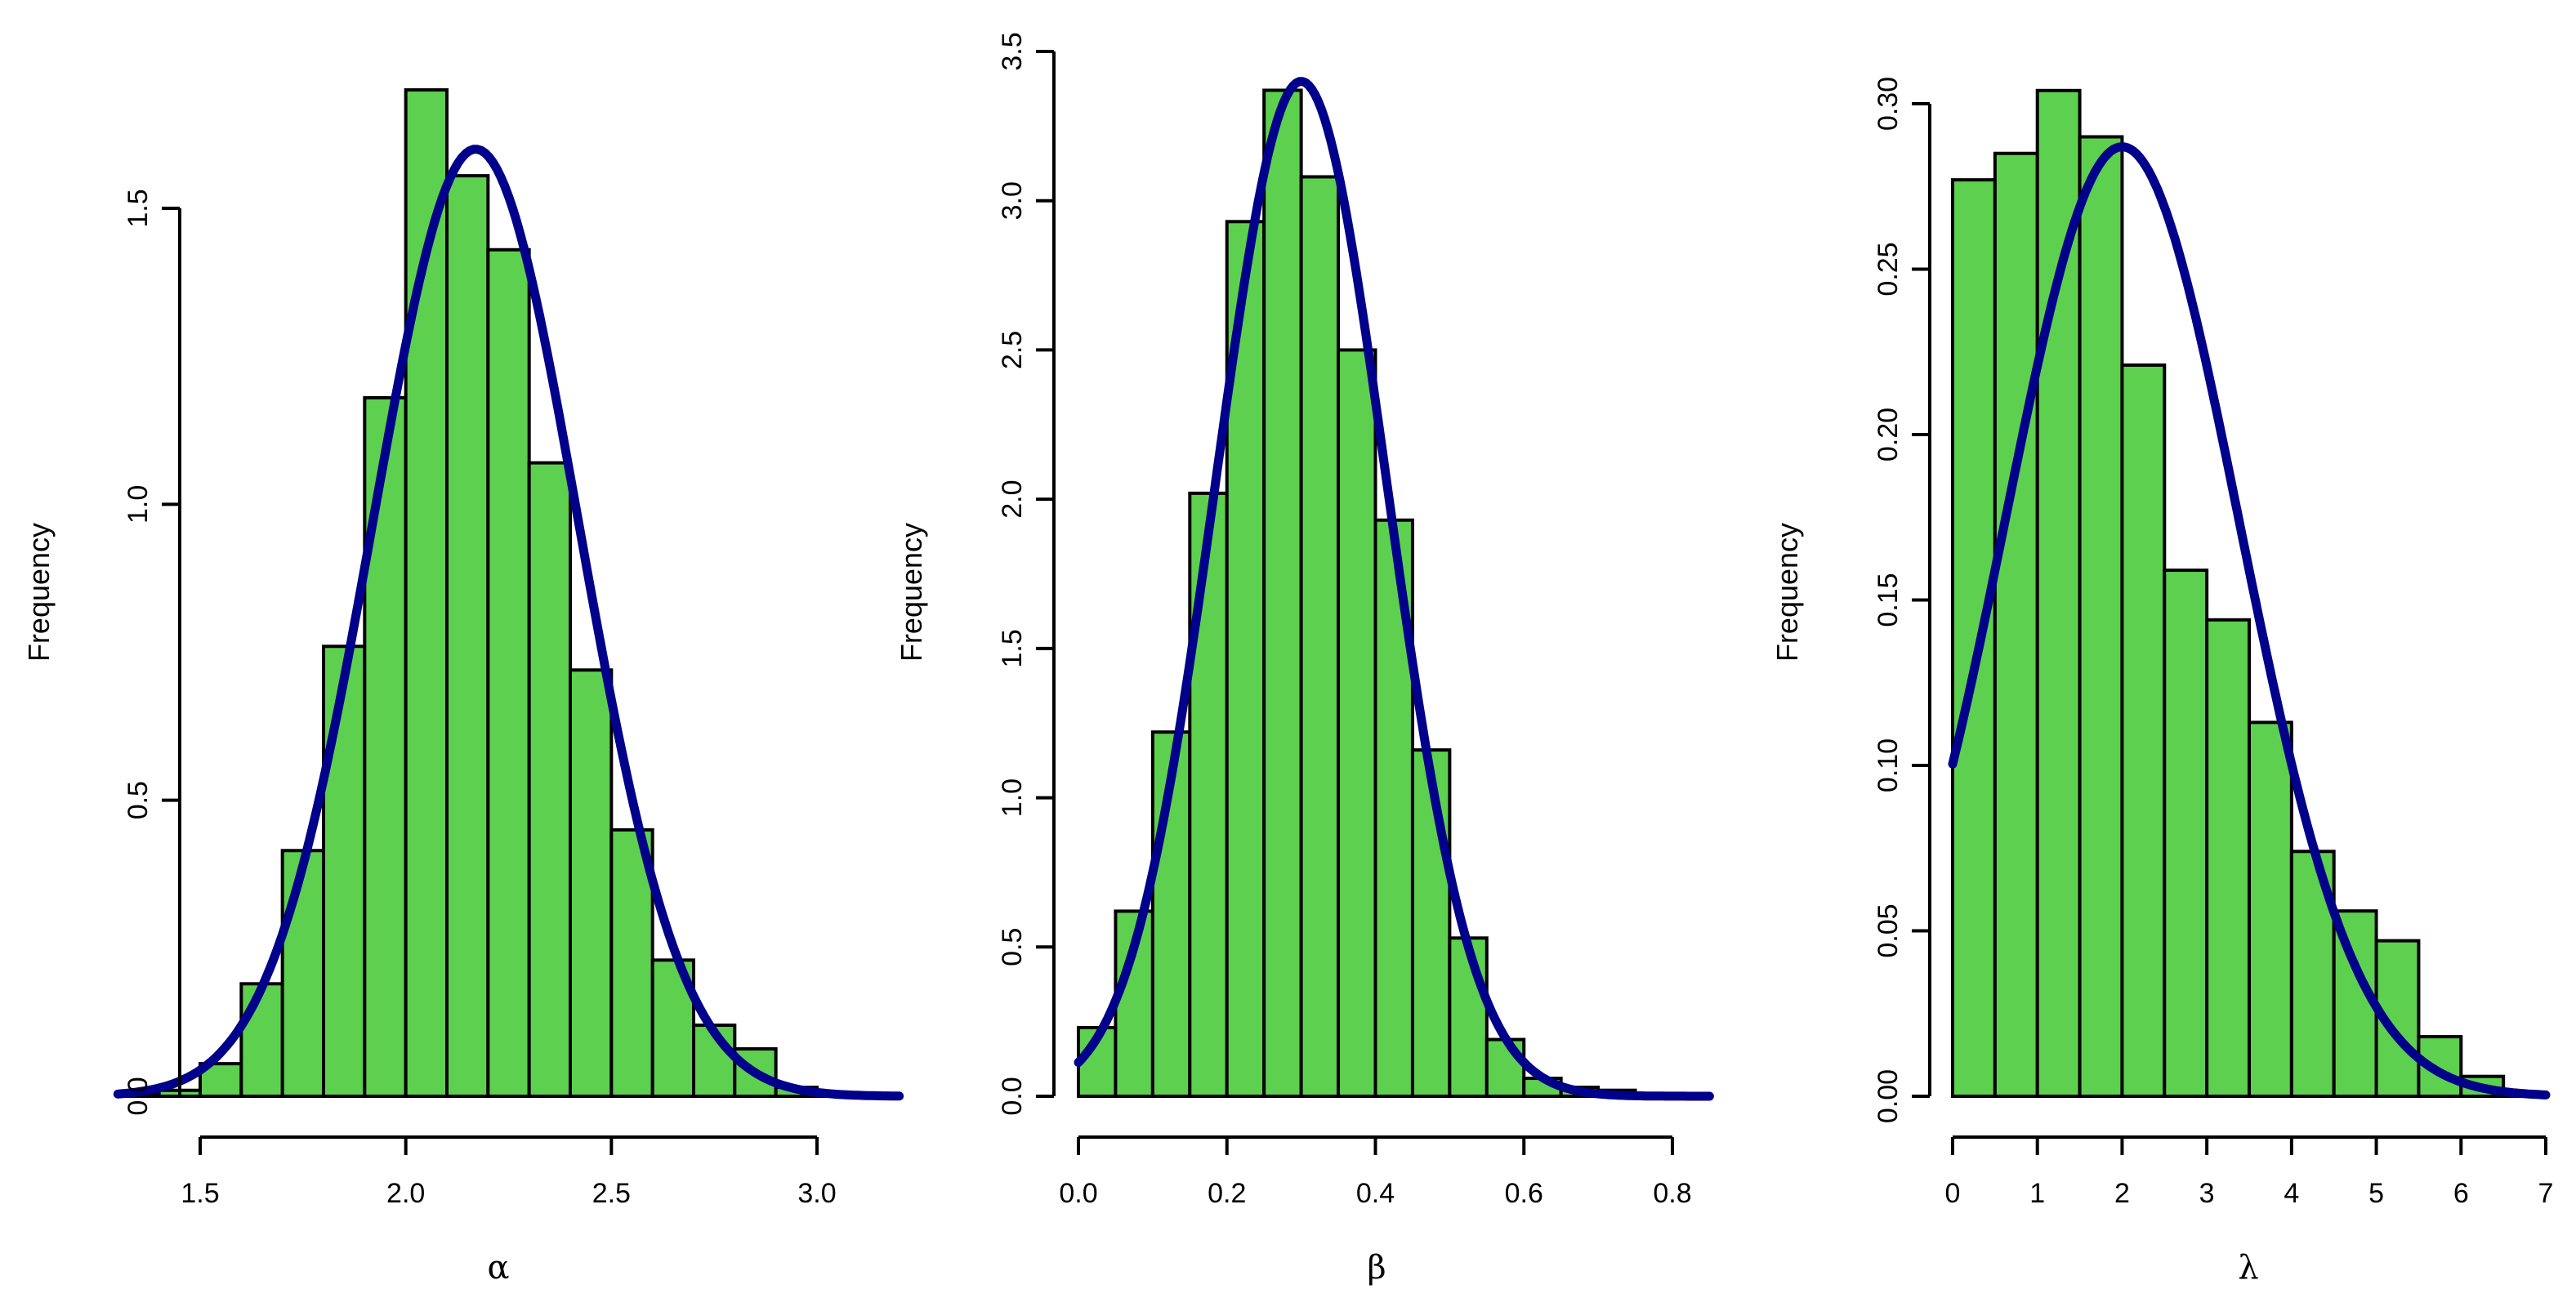  Describe the element at coordinates (1013, 51) in the screenshot. I see `y-tick-label: 3.5` at that location.